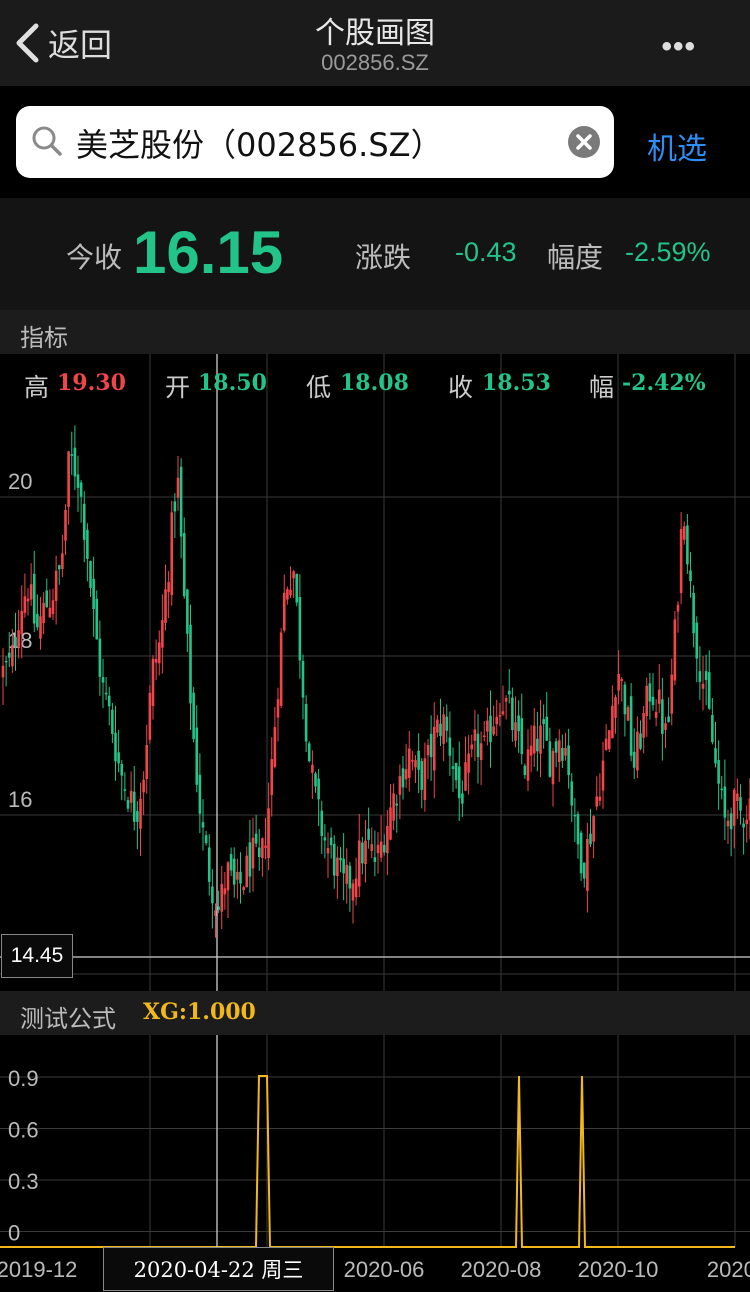 Image resolution: width=750 pixels, height=1292 pixels. What do you see at coordinates (218, 1269) in the screenshot?
I see `crosshair-date-label: 2020-04-22 周三` at bounding box center [218, 1269].